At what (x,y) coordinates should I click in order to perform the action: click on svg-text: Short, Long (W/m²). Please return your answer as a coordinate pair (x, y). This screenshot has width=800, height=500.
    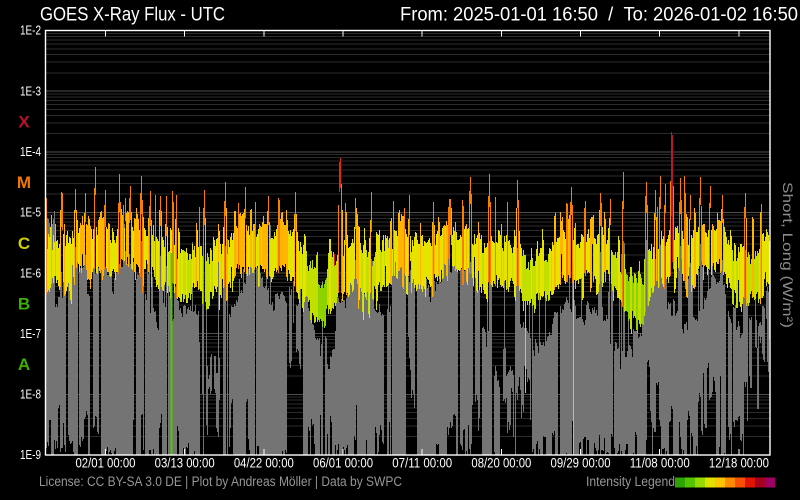
    Looking at the image, I should click on (788, 255).